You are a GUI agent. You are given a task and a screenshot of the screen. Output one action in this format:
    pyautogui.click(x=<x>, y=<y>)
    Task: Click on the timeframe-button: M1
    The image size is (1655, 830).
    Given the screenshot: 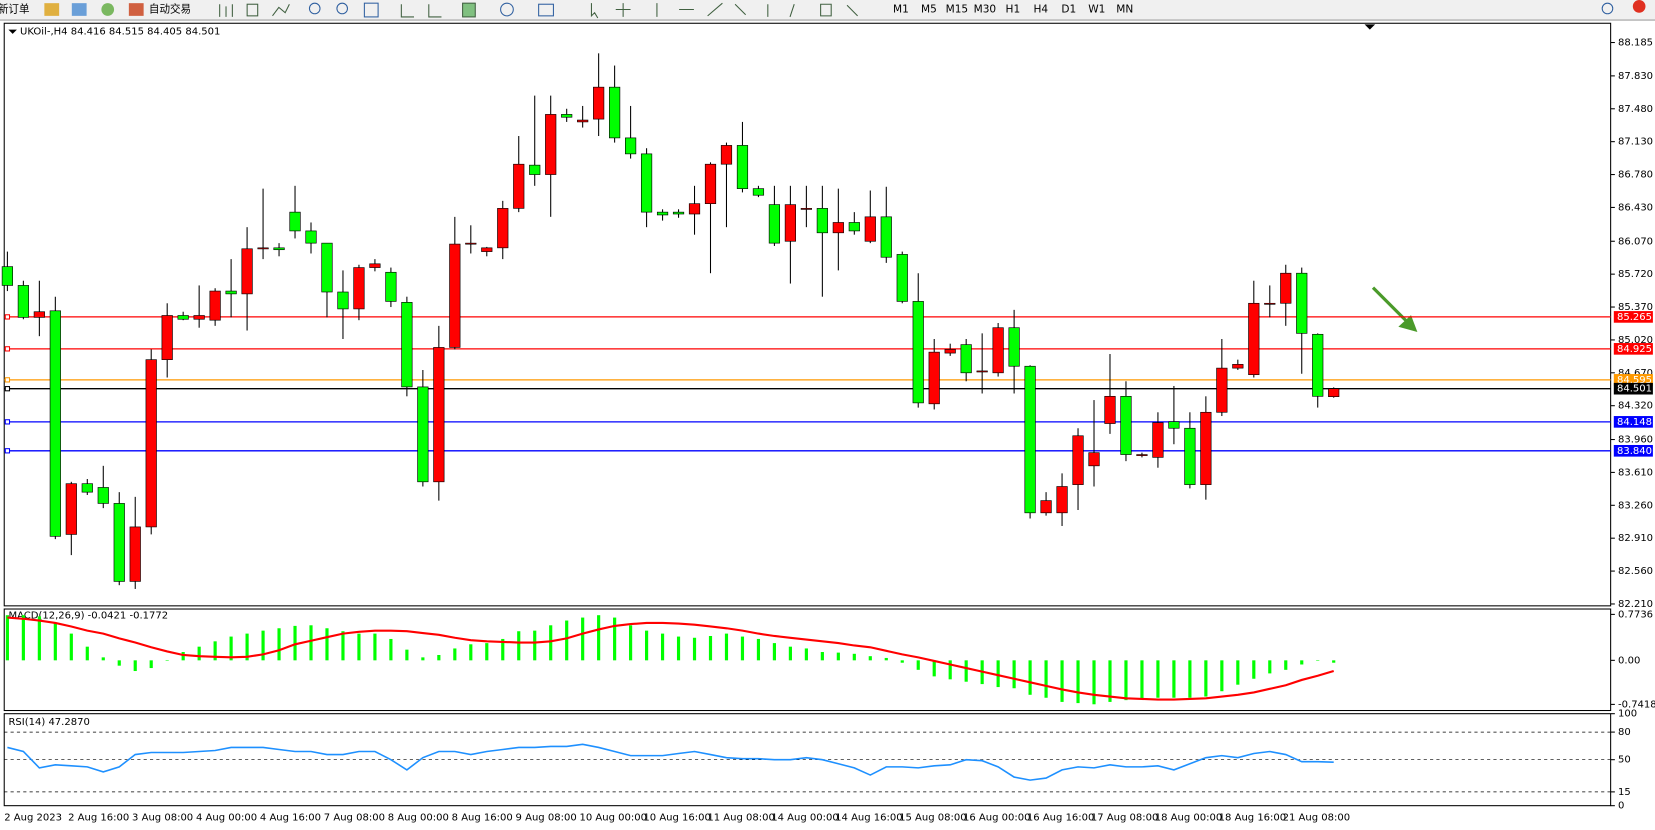 What is the action you would take?
    pyautogui.click(x=901, y=10)
    